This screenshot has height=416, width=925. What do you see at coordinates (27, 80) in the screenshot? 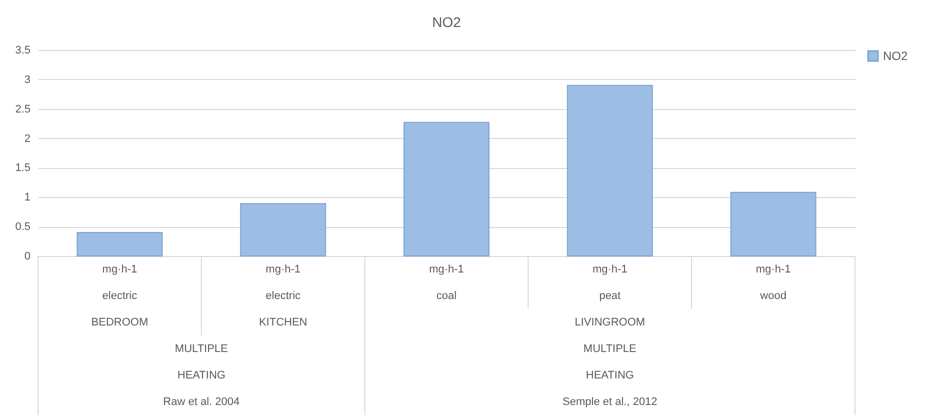
I see `y-tick-label: 3` at bounding box center [27, 80].